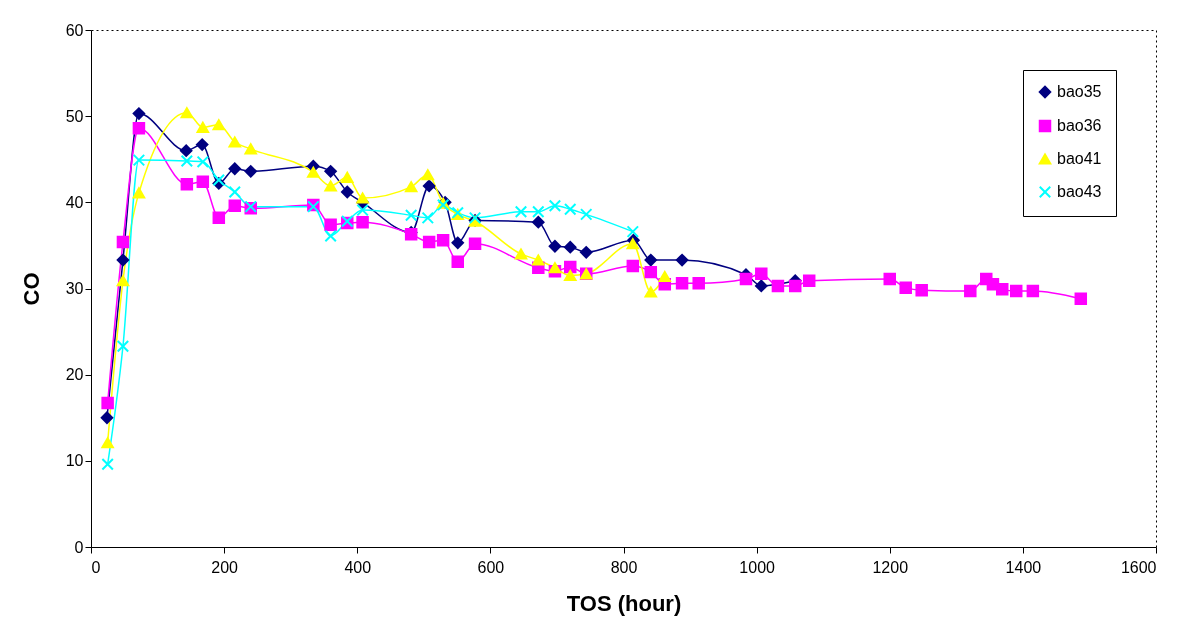 This screenshot has width=1193, height=641. Describe the element at coordinates (96, 567) in the screenshot. I see `x-tick-label: 0` at that location.